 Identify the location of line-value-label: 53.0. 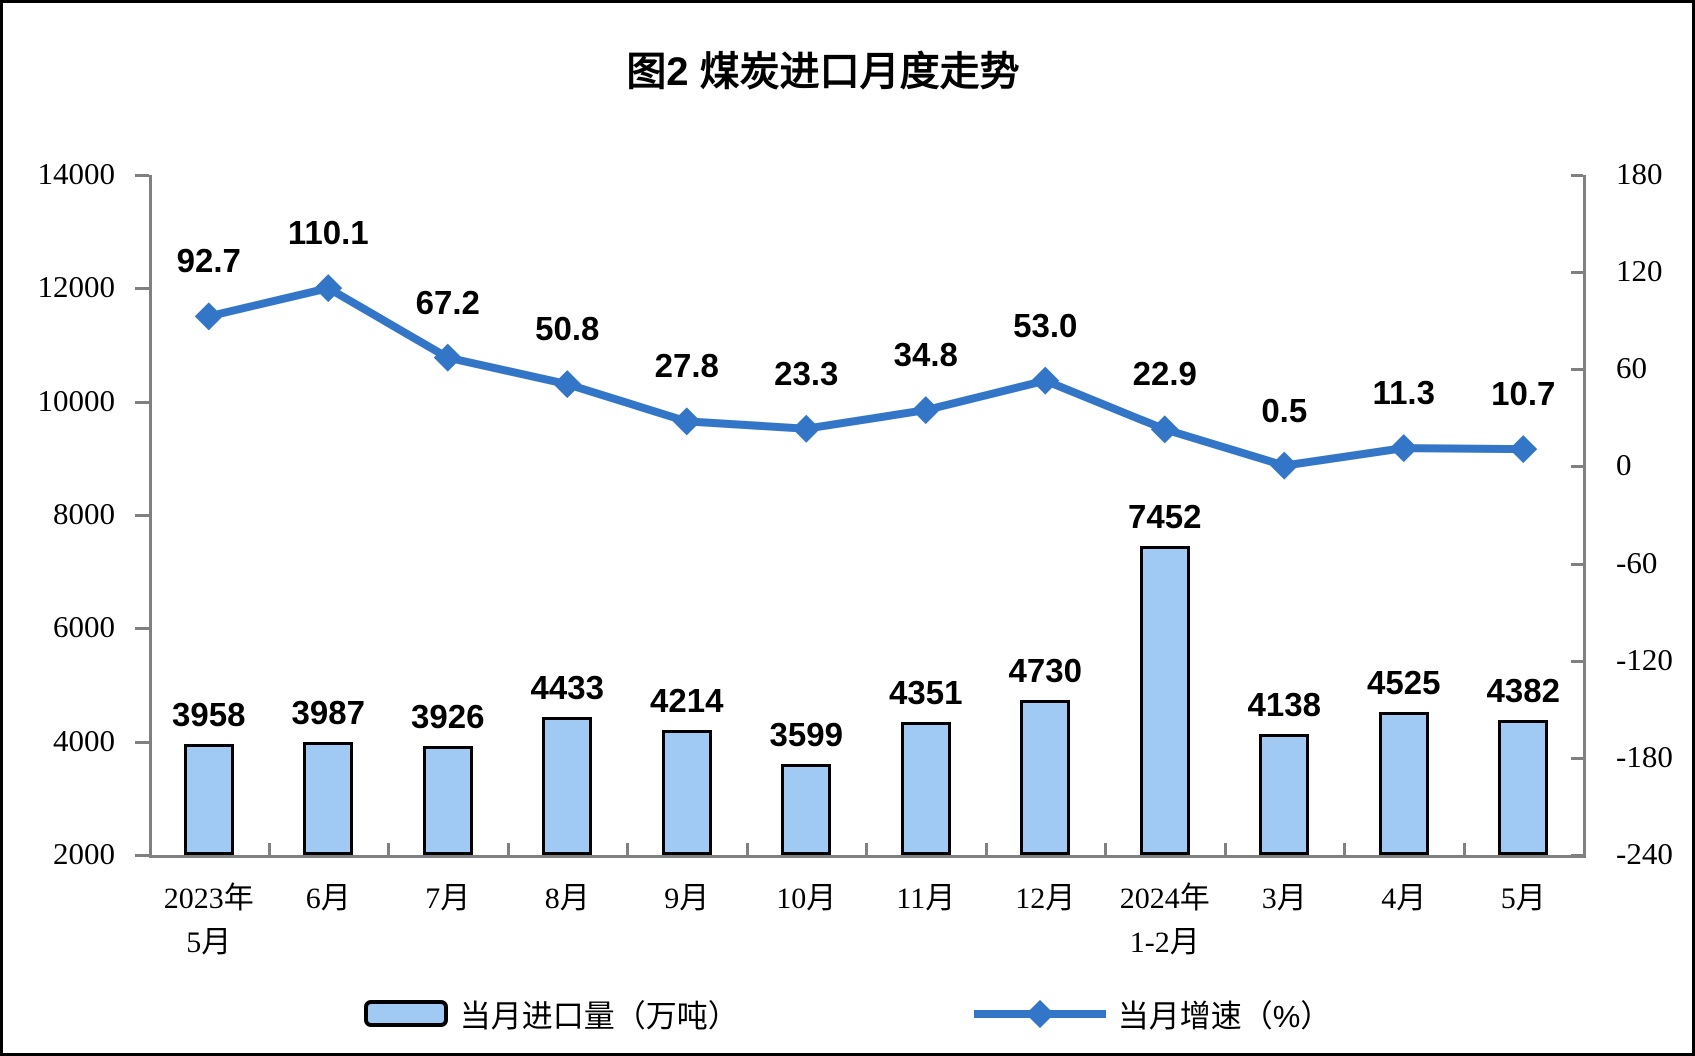
(1045, 325).